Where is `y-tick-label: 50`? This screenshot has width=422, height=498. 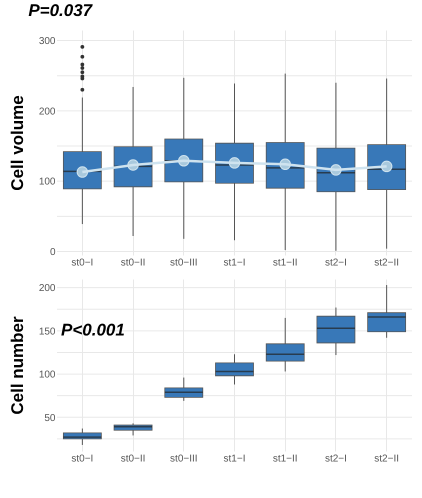
y-tick-label: 50 is located at coordinates (50, 418).